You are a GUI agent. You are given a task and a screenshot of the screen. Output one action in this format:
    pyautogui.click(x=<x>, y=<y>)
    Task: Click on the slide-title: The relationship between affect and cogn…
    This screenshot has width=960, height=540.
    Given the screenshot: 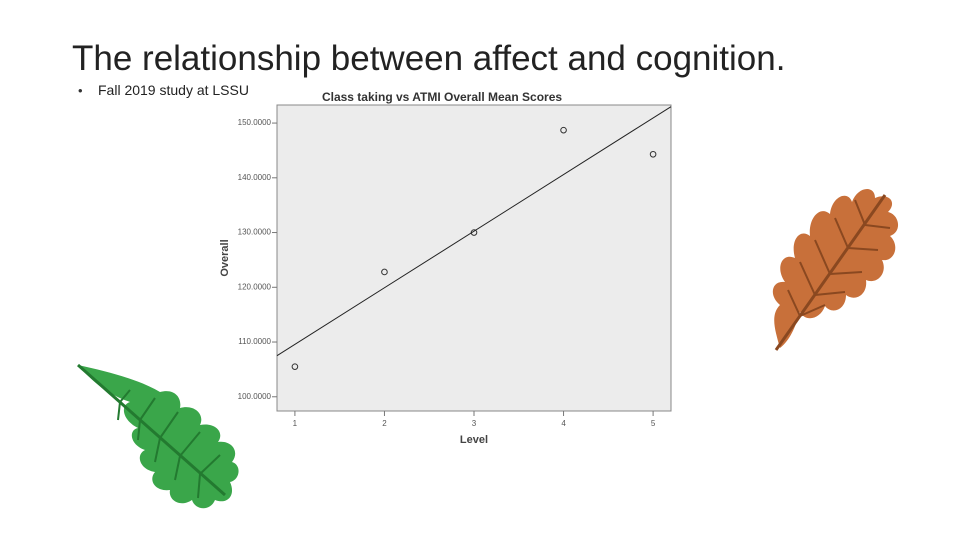 What is the action you would take?
    pyautogui.click(x=428, y=58)
    